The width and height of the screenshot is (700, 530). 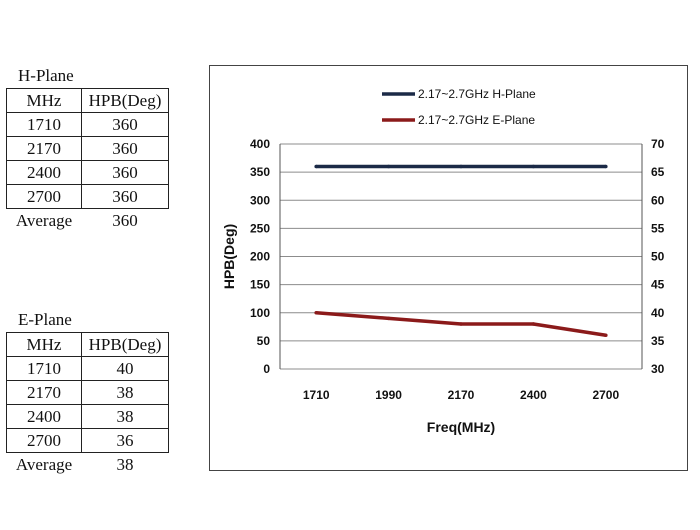 I want to click on y2-tick-label: 65, so click(x=658, y=172).